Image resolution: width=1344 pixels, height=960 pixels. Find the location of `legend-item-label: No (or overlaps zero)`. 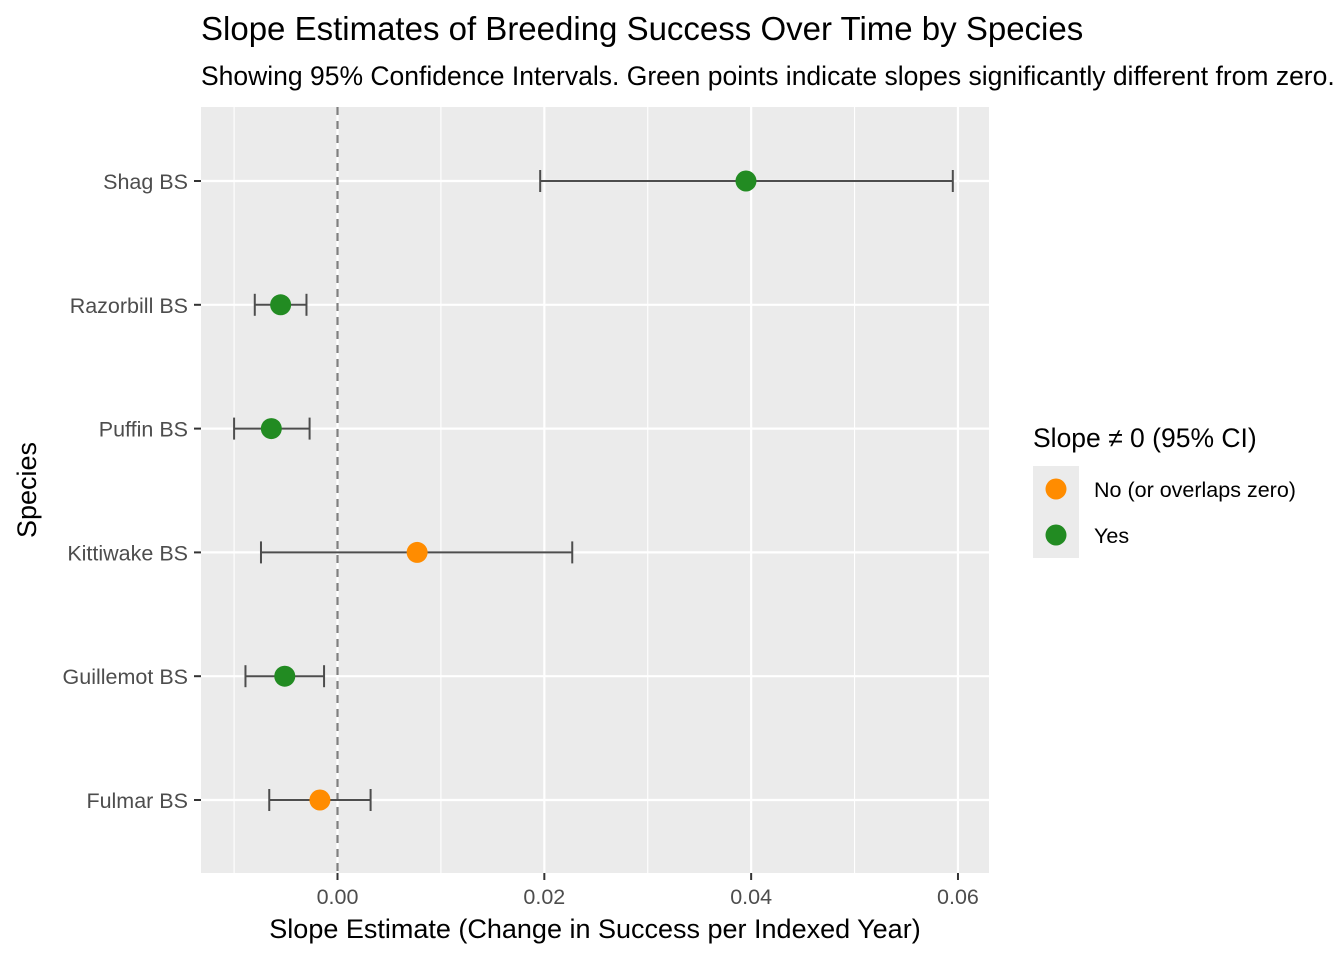

legend-item-label: No (or overlaps zero) is located at coordinates (1195, 490).